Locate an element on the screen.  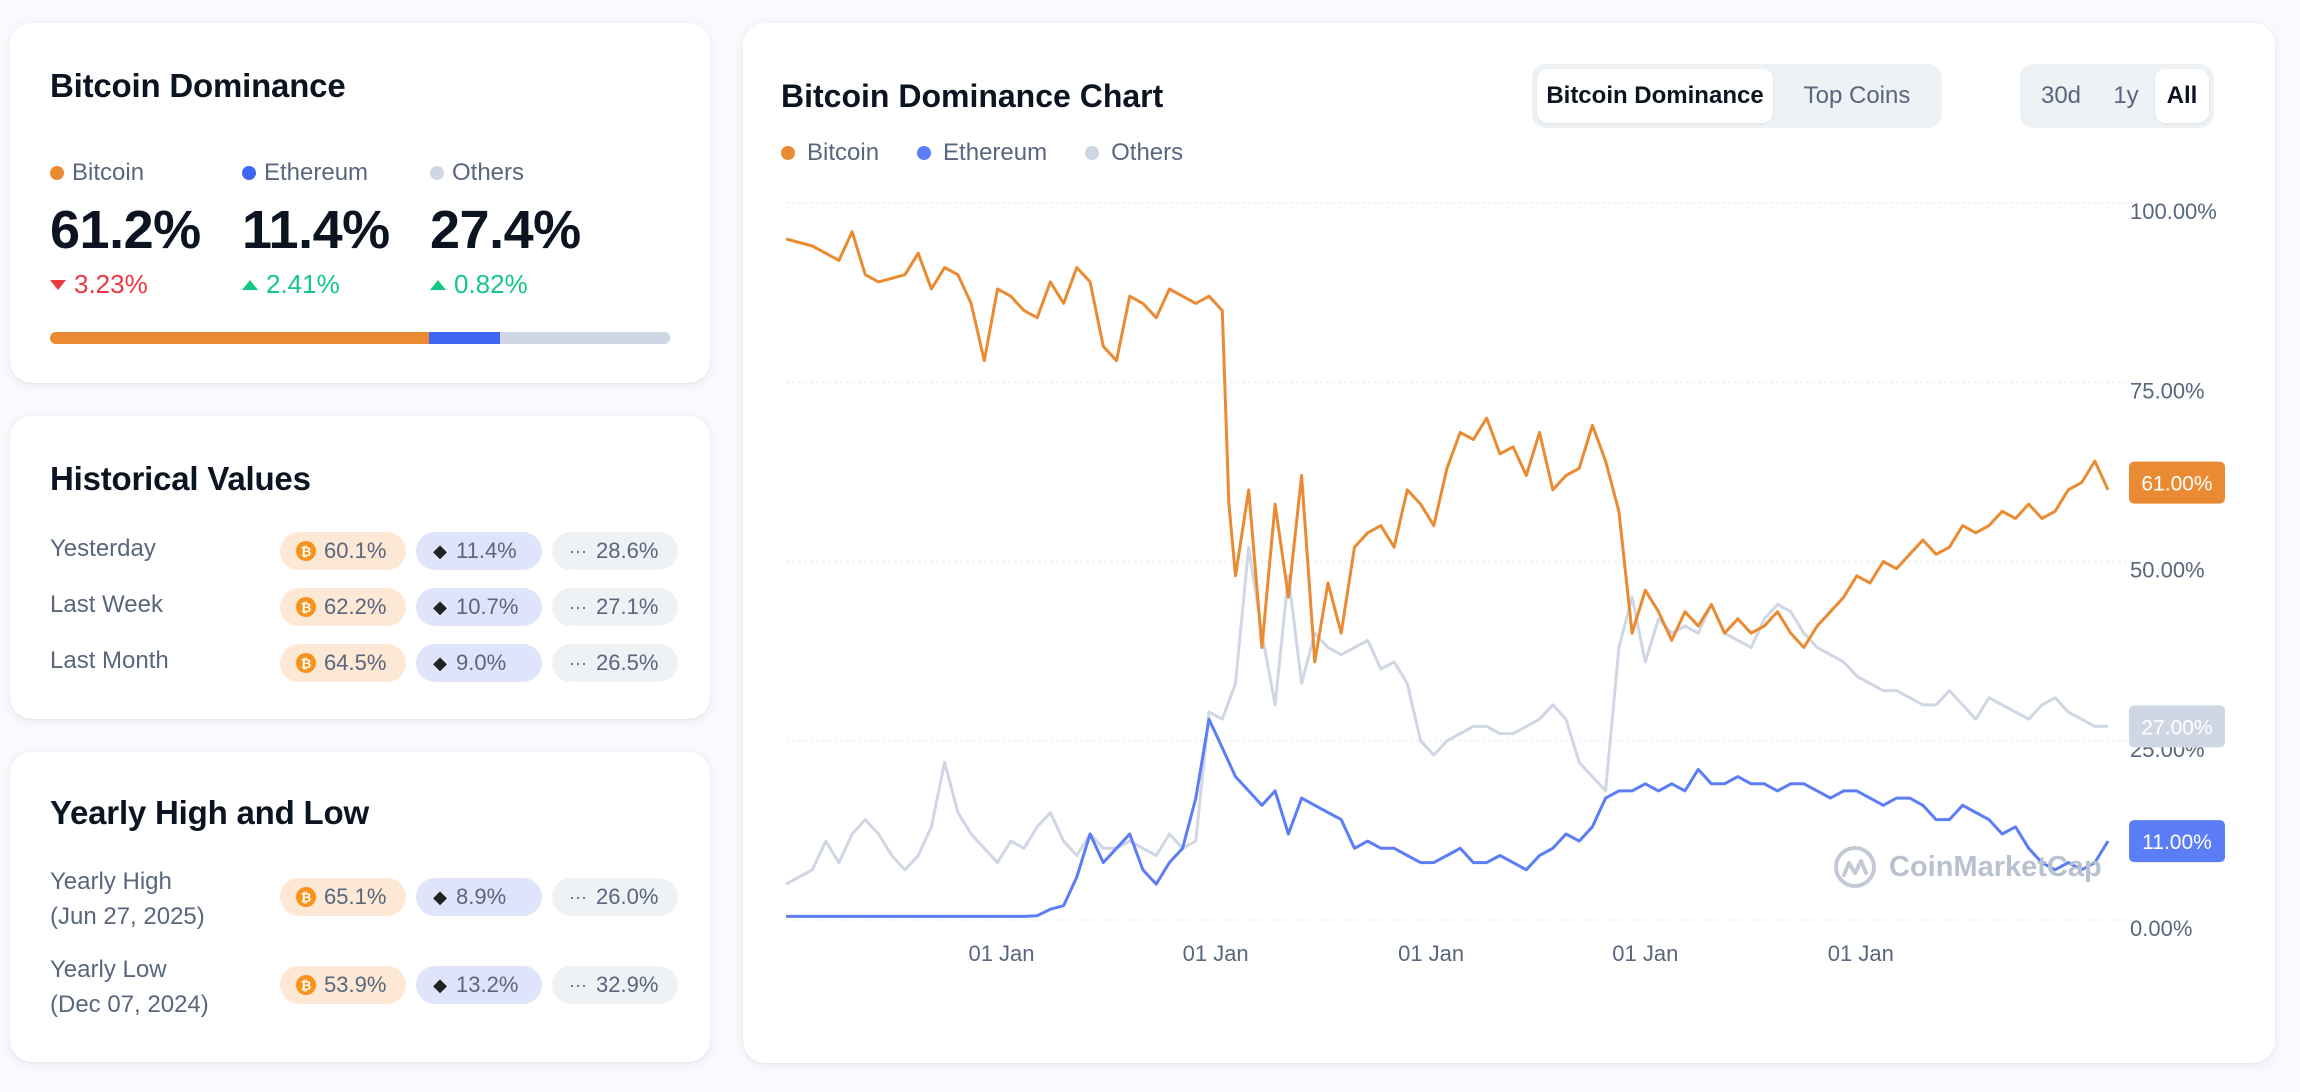
btc-chip: ₿ 53.9% is located at coordinates (343, 985).